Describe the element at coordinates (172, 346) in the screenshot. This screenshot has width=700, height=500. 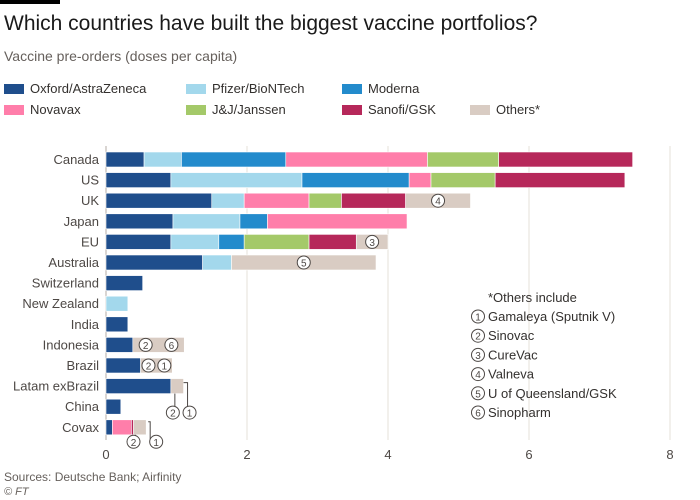
I see `marker-number: 6` at that location.